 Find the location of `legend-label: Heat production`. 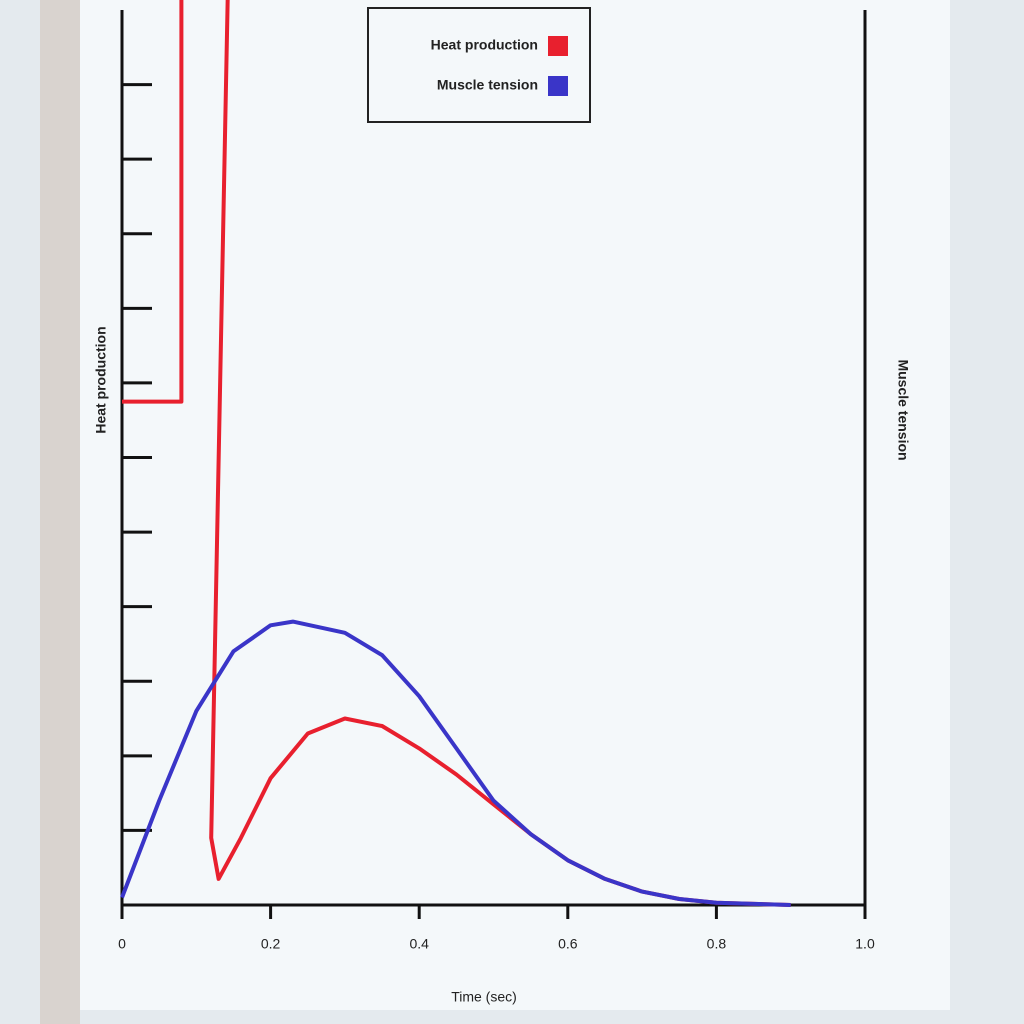

legend-label: Heat production is located at coordinates (484, 45).